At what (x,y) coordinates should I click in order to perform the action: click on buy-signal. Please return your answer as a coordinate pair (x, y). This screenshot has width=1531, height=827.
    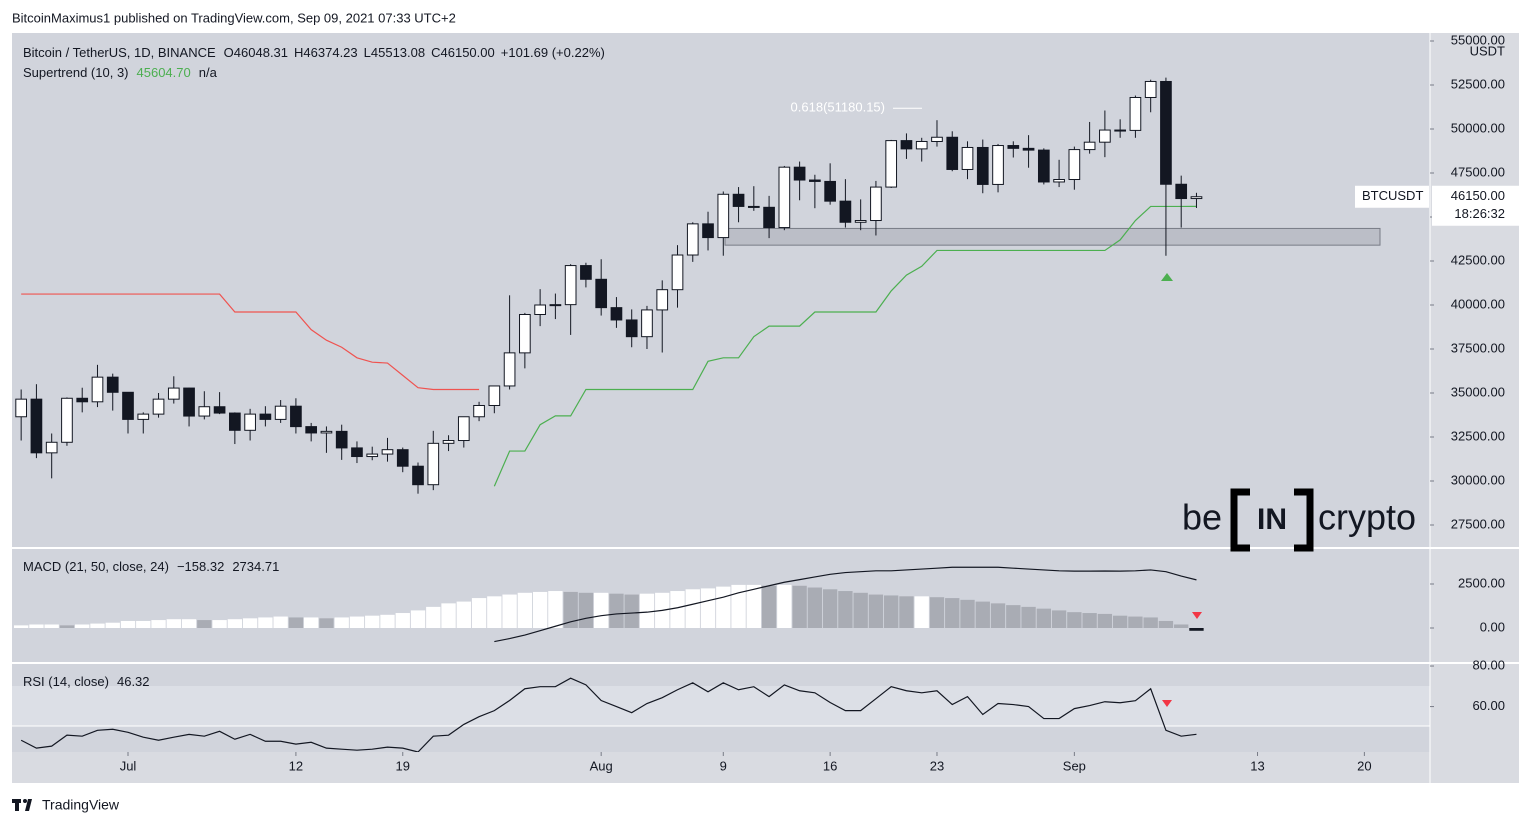
    Looking at the image, I should click on (1167, 277).